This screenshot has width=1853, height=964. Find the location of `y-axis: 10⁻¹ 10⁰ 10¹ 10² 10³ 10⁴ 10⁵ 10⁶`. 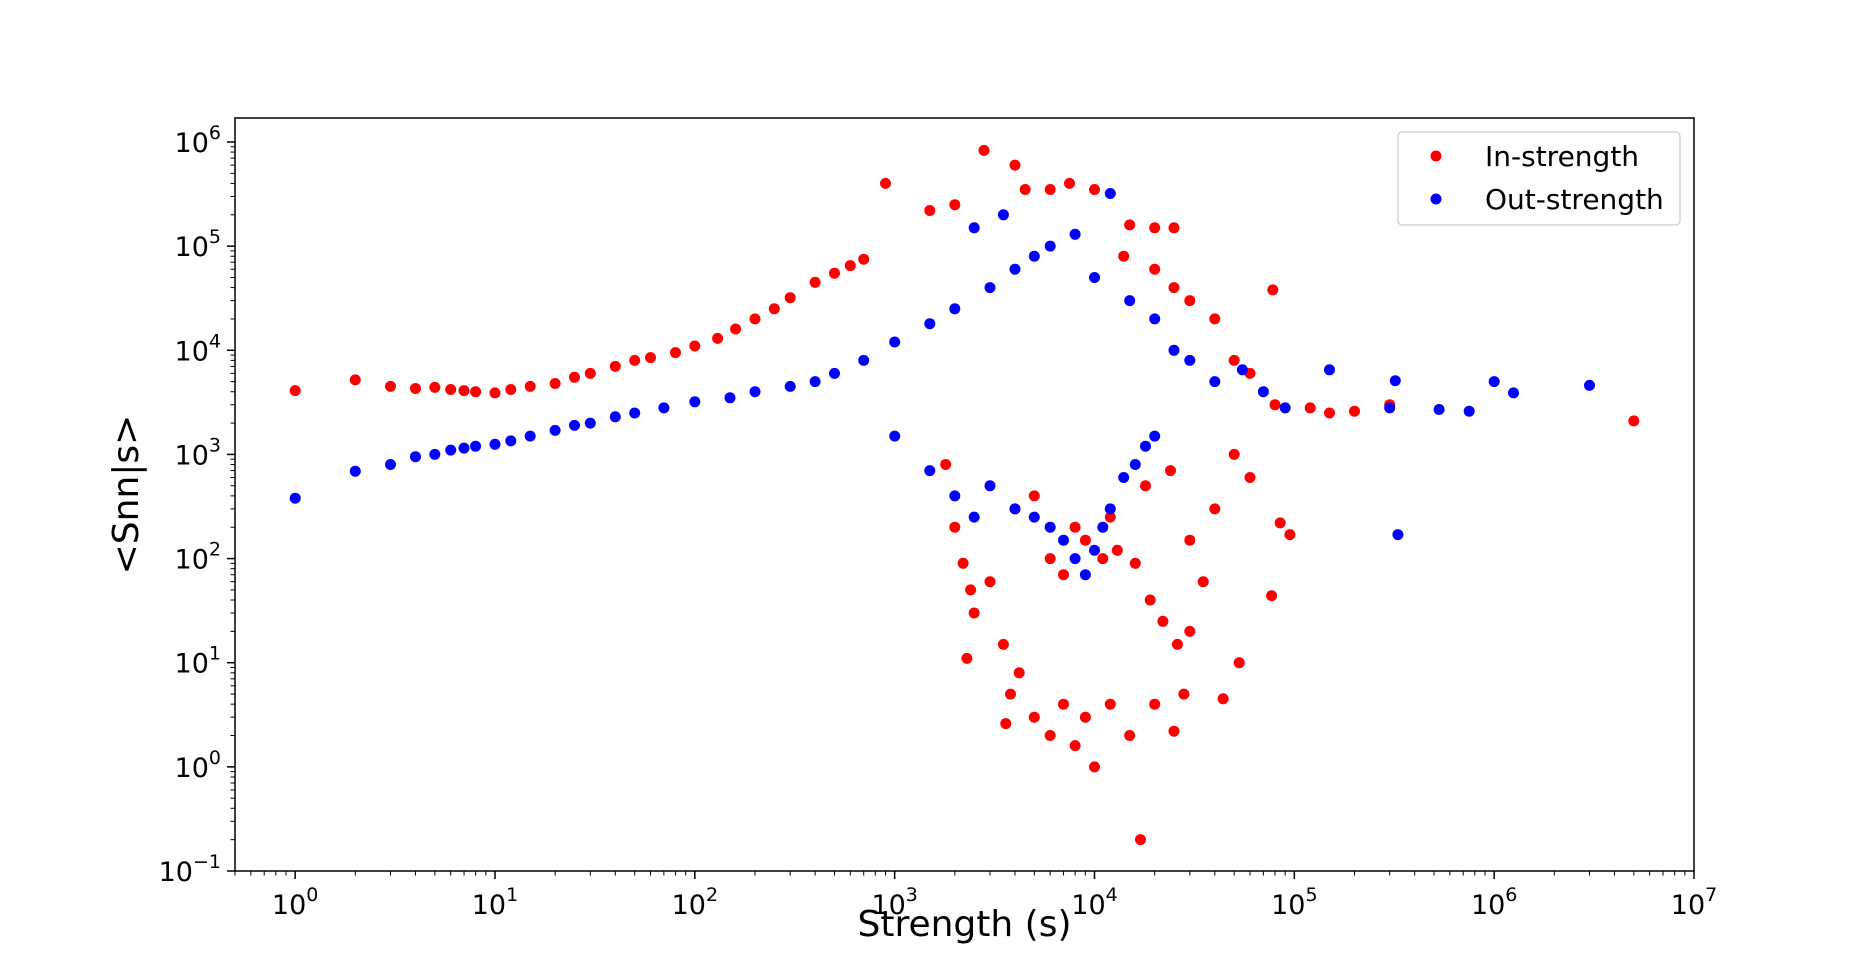

y-axis: 10⁻¹ 10⁰ 10¹ 10² 10³ 10⁴ 10⁵ 10⁶ is located at coordinates (197, 505).